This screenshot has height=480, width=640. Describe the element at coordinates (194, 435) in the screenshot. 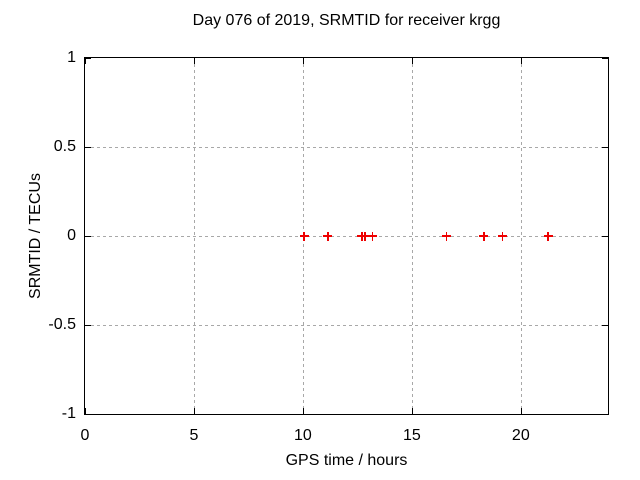

I see `x-tick-label: 5` at that location.